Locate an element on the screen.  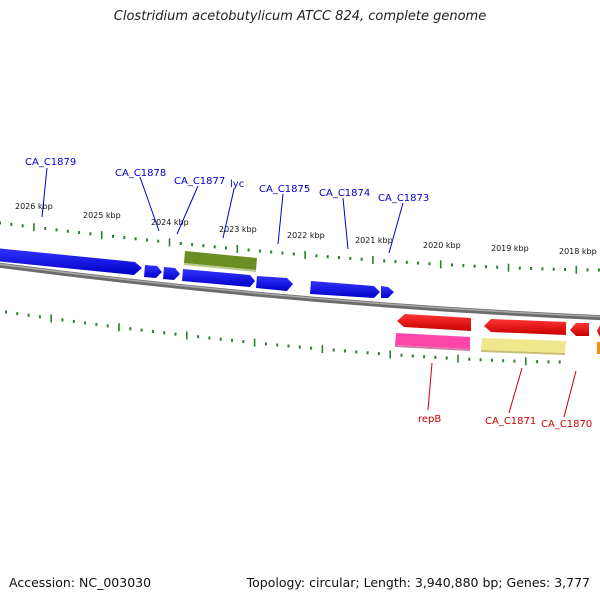
feature-orange is located at coordinates (598, 348).